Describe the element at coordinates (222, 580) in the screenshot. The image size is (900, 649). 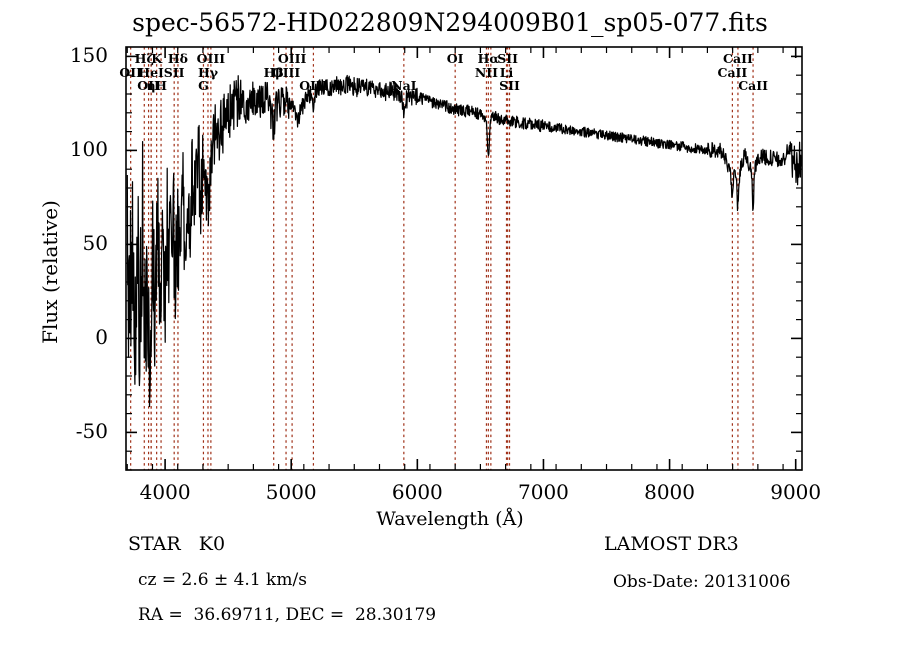
I see `footer-cz: cz = 2.6 ± 4.1 km/s` at that location.